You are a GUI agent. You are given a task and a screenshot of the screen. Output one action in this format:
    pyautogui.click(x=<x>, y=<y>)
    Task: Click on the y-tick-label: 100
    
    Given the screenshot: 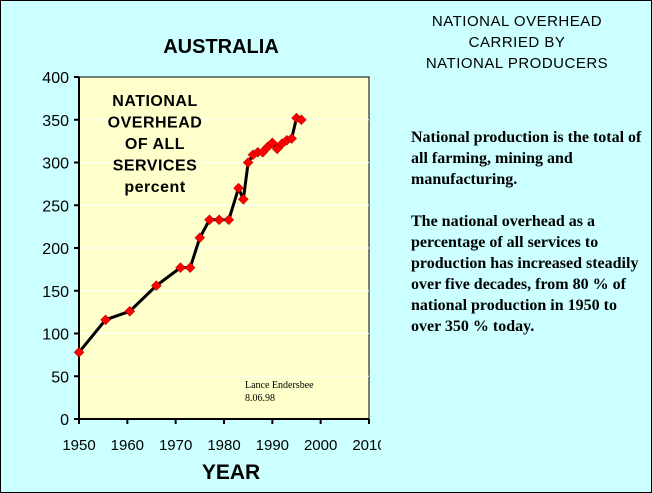 What is the action you would take?
    pyautogui.click(x=55, y=335)
    